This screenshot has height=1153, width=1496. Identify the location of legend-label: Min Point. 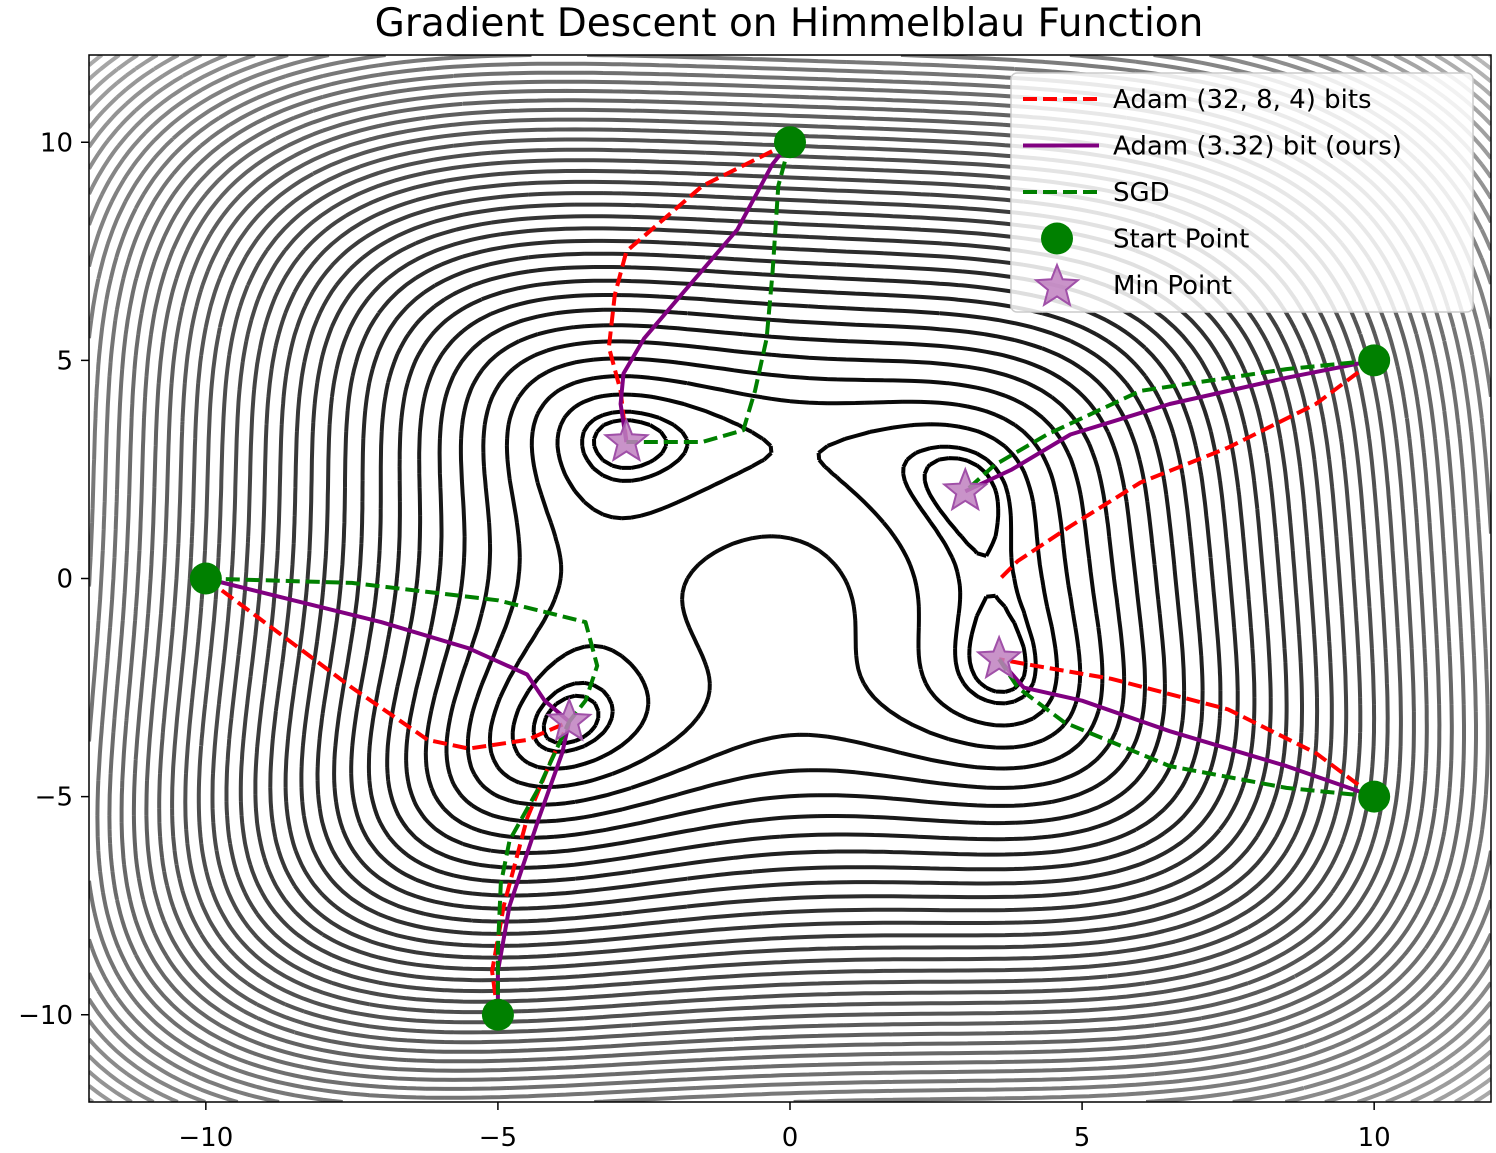
(1172, 286).